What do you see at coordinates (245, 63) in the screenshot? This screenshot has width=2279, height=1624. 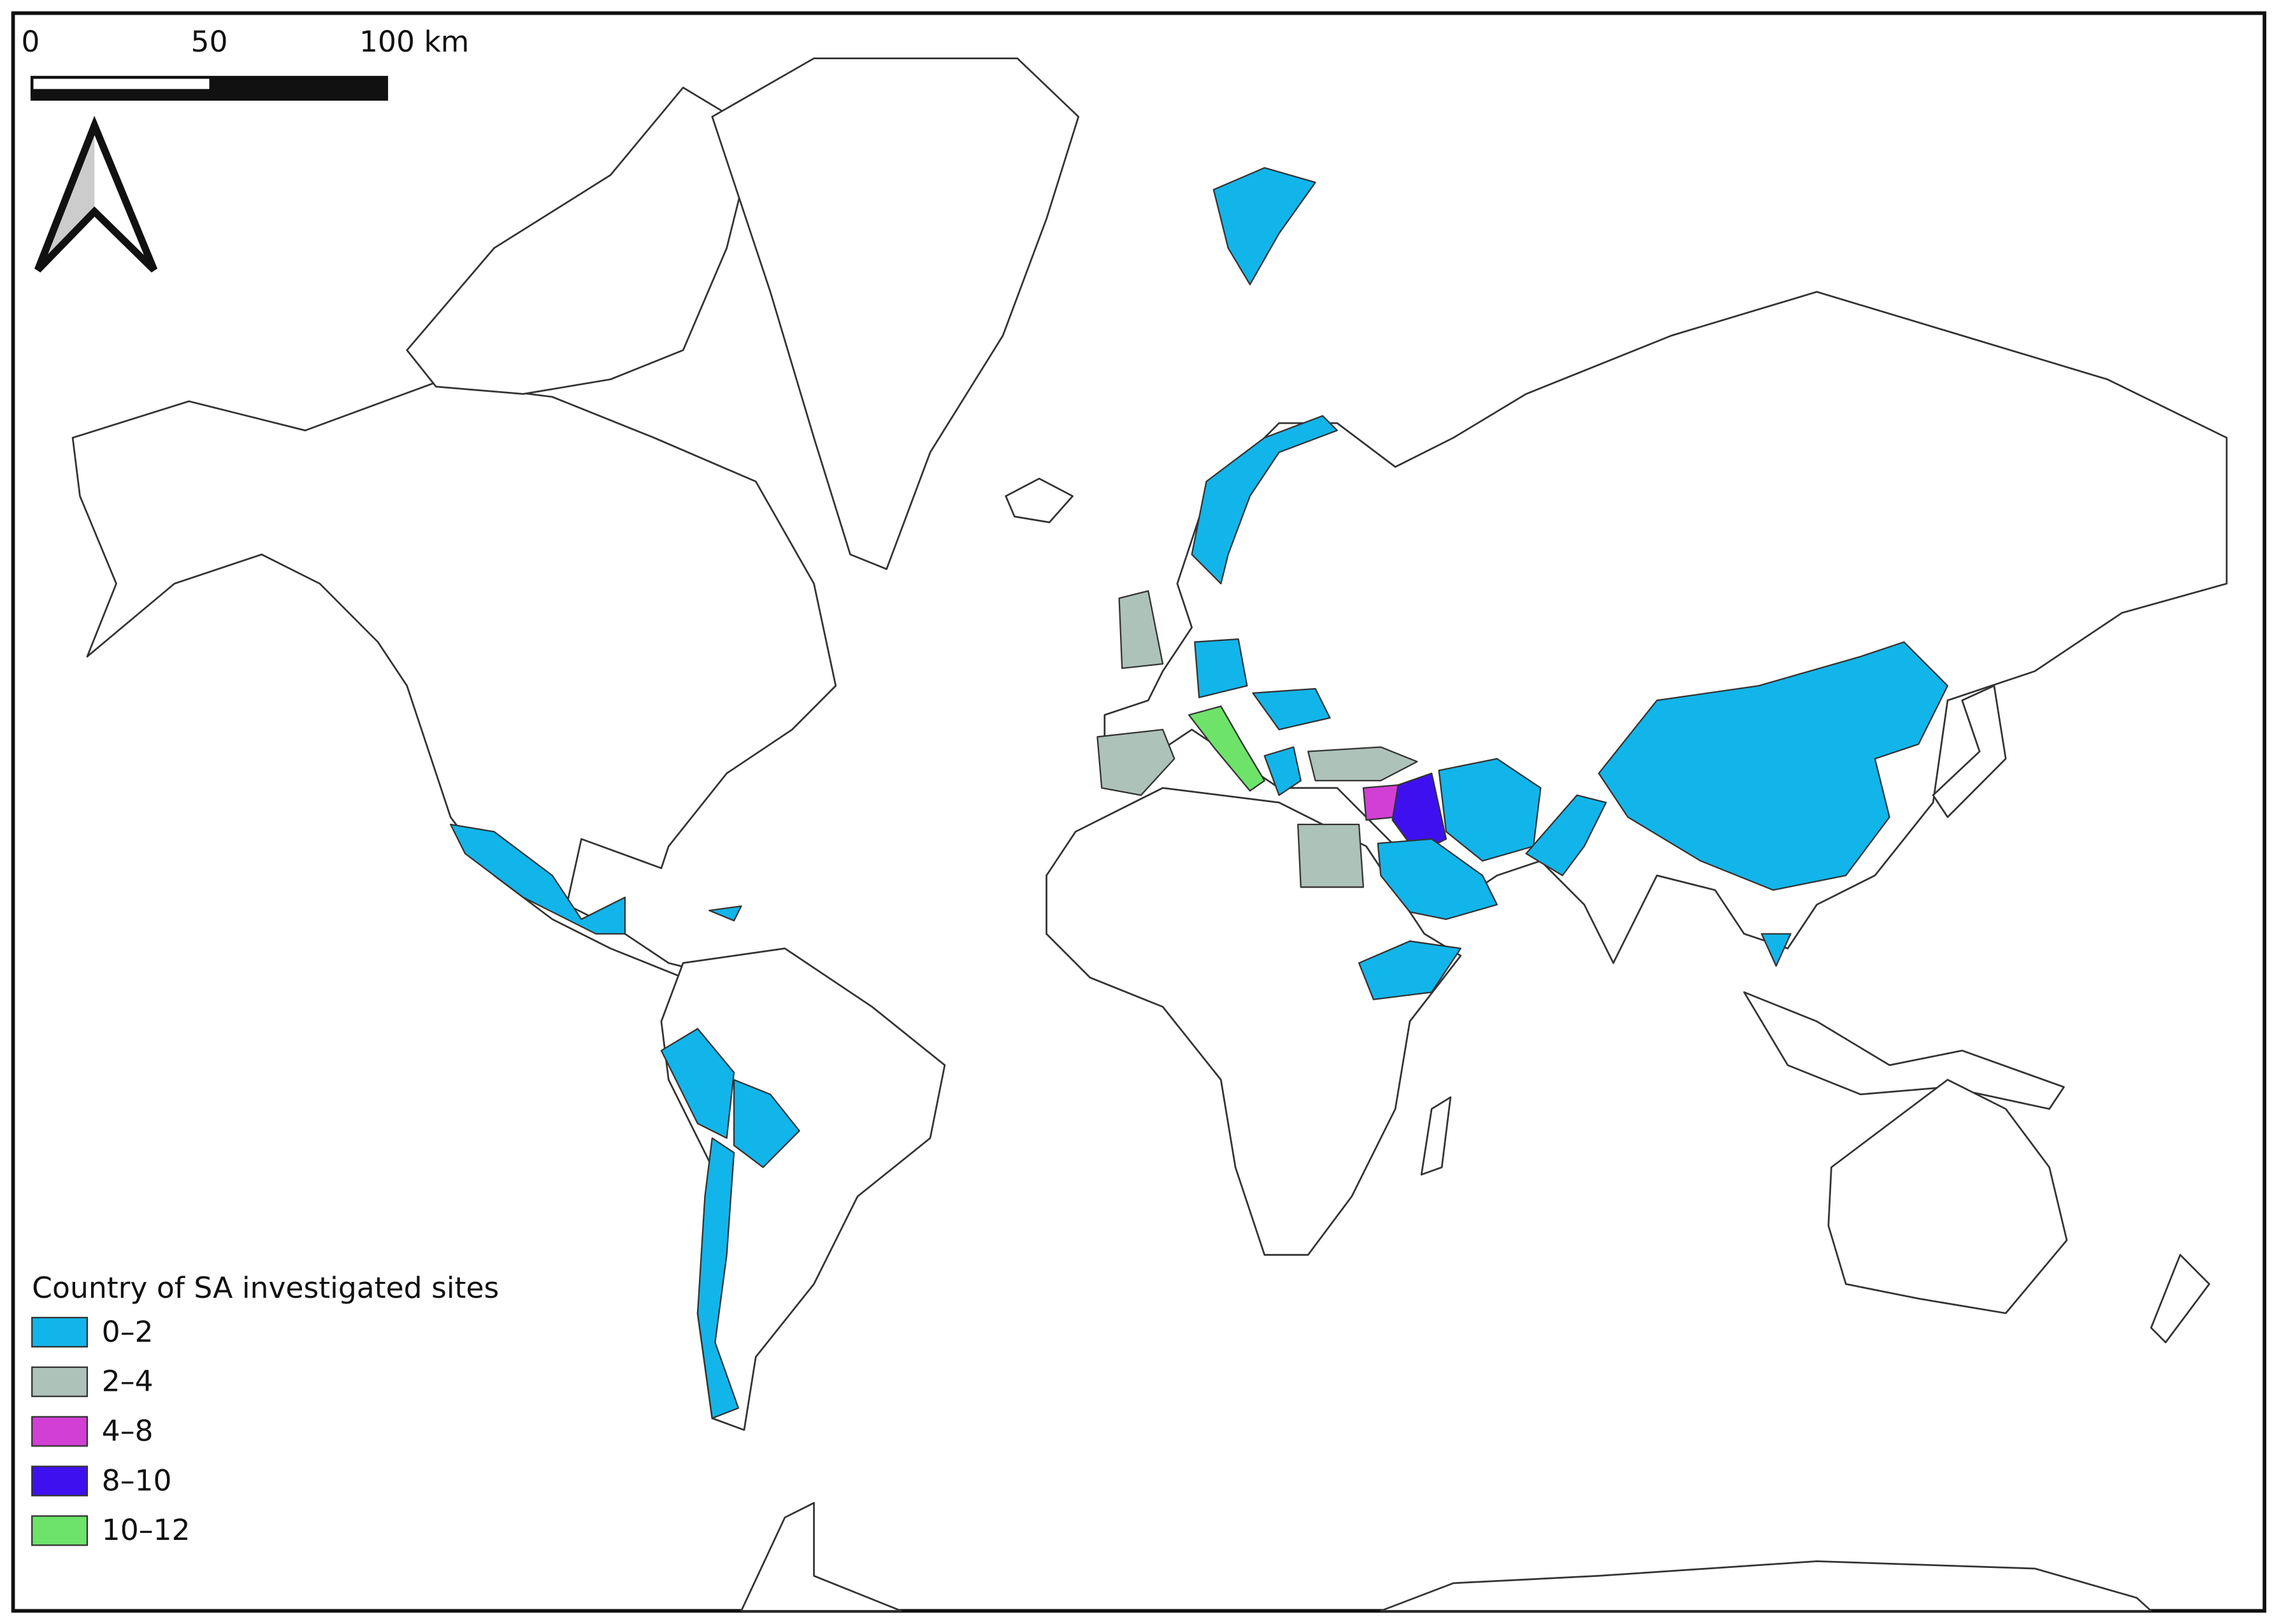 I see `scale-bar: 0 50 100 km` at bounding box center [245, 63].